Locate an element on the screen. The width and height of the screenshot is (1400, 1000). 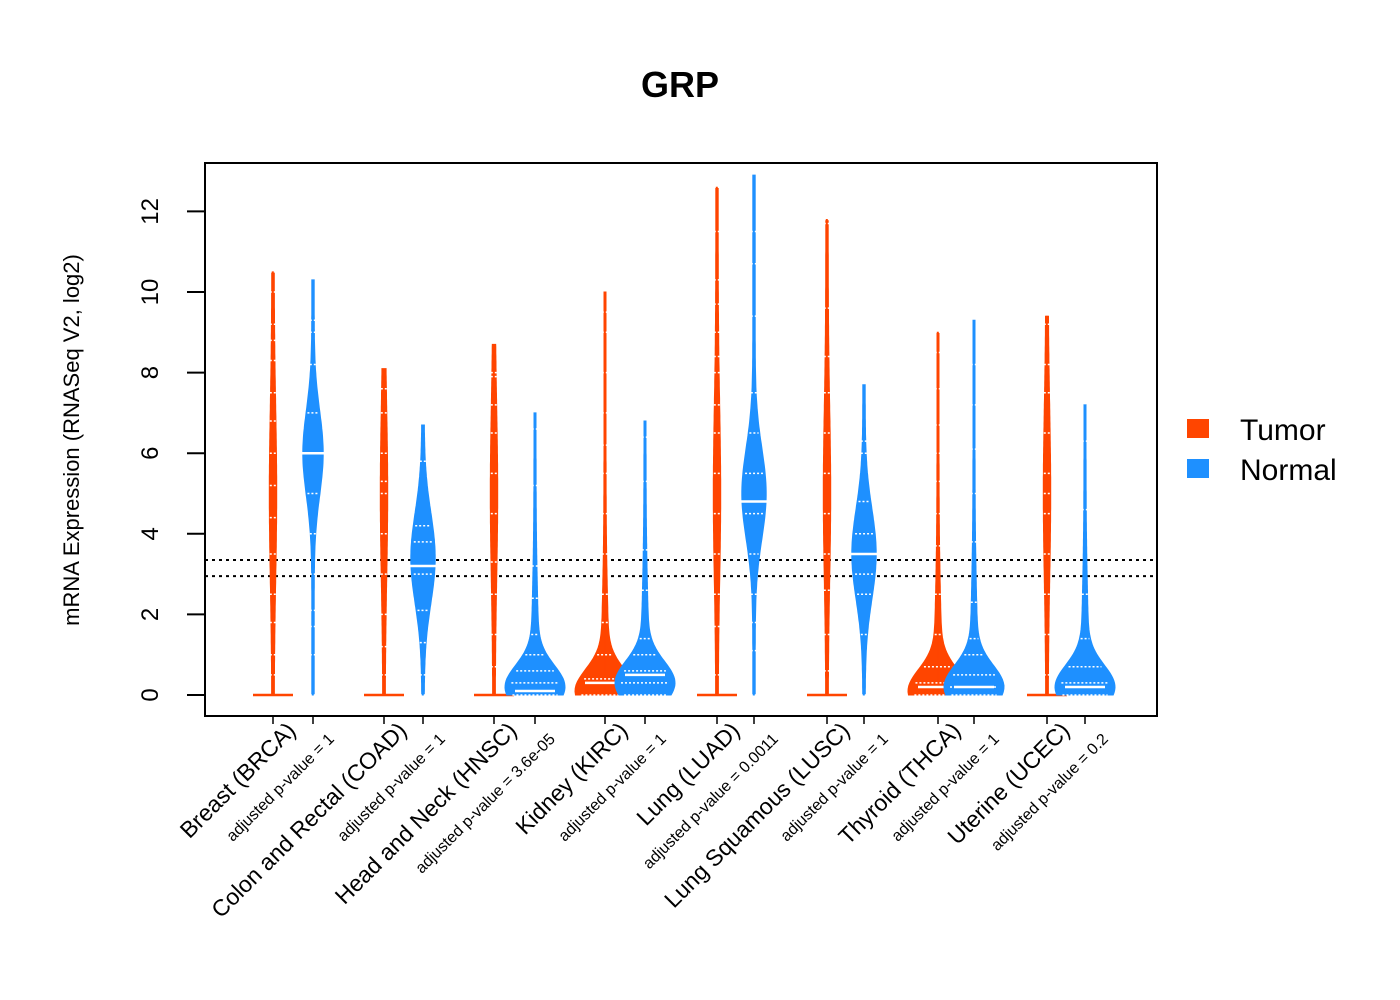
legend-label-tumor: Tumor is located at coordinates (1283, 430).